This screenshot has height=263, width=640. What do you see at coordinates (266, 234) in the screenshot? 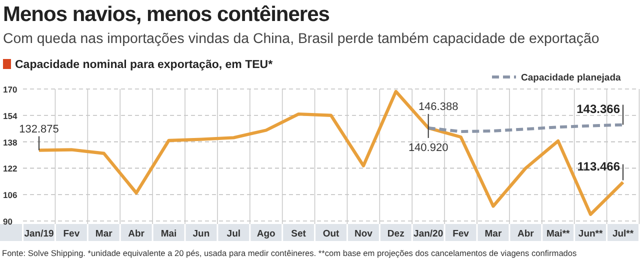
I see `x-tick-label: Ago` at bounding box center [266, 234].